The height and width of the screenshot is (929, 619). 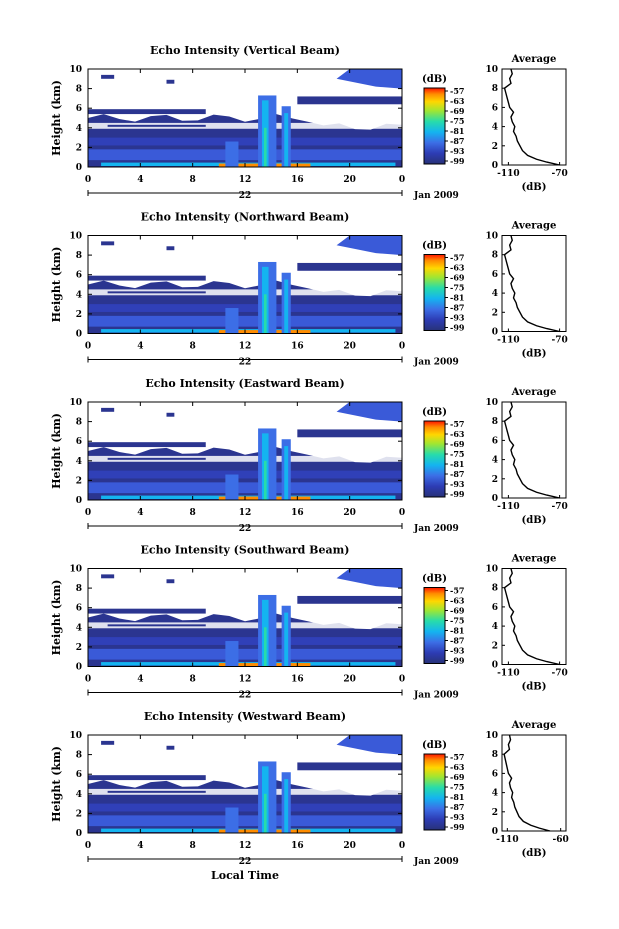 What do you see at coordinates (349, 100) in the screenshot?
I see `echo-layer-upper-right` at bounding box center [349, 100].